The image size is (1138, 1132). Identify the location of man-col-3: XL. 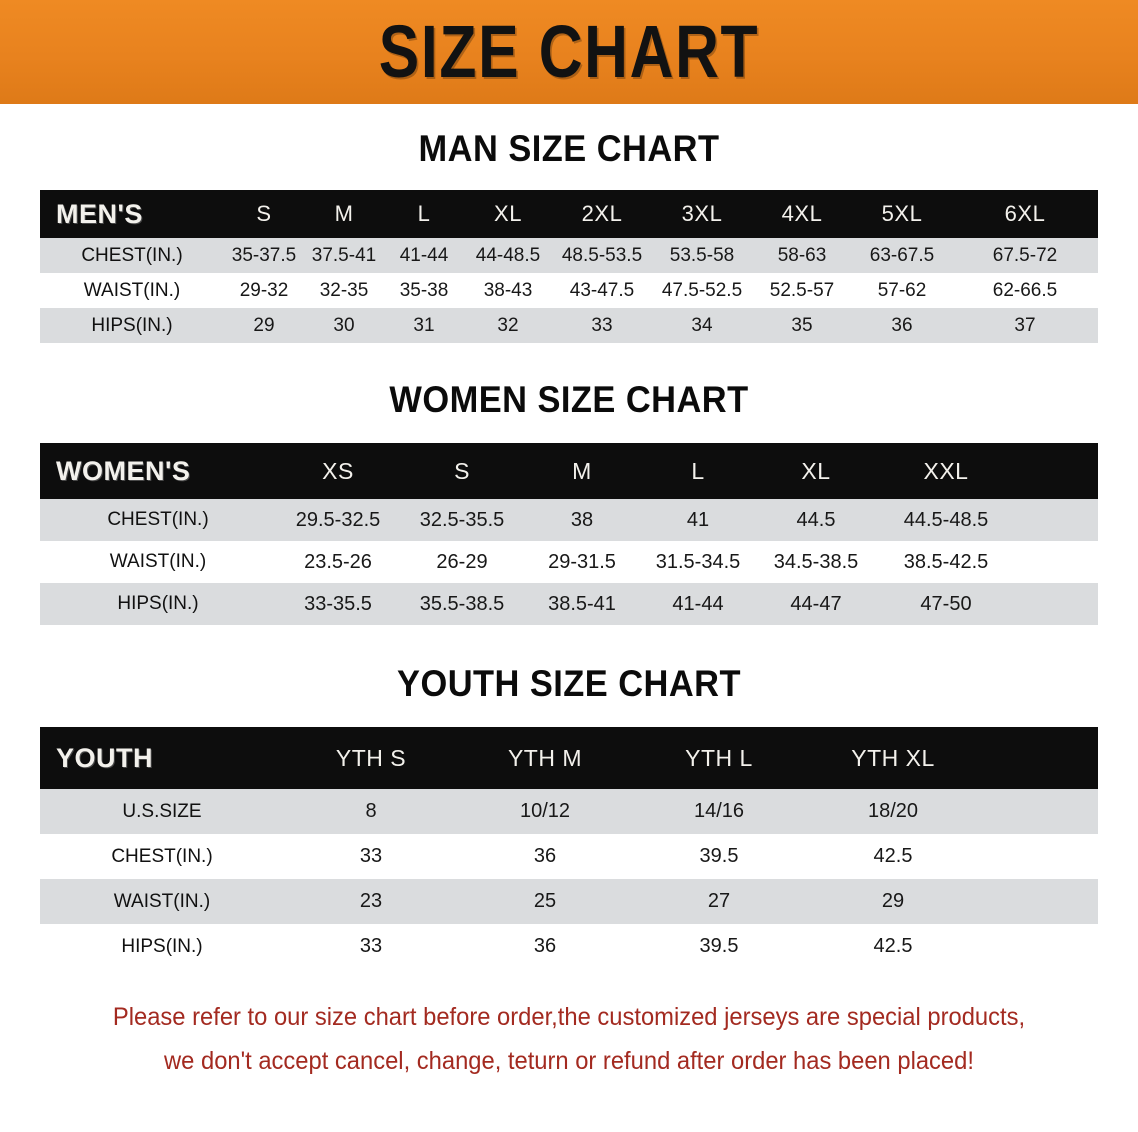
(508, 213).